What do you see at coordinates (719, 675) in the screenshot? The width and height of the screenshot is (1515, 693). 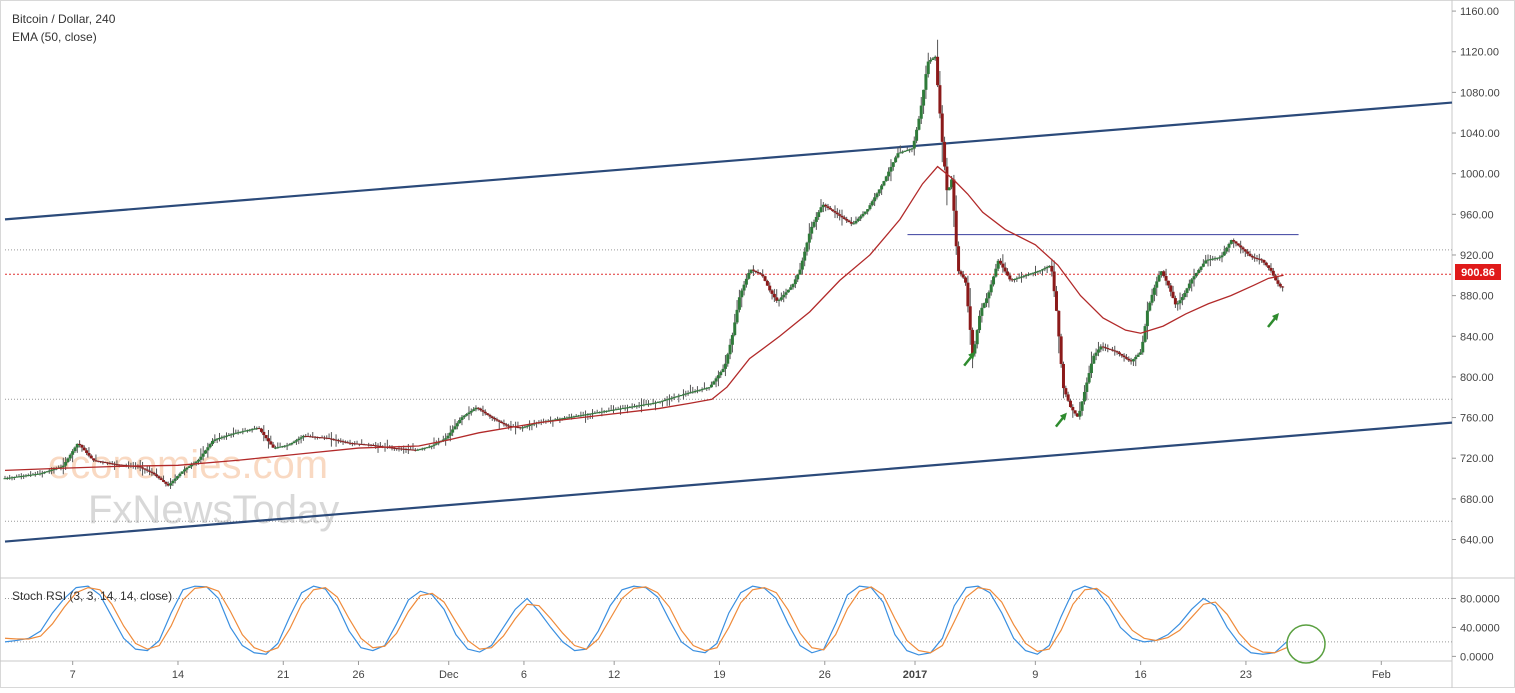 I see `x-tick-label: 19` at bounding box center [719, 675].